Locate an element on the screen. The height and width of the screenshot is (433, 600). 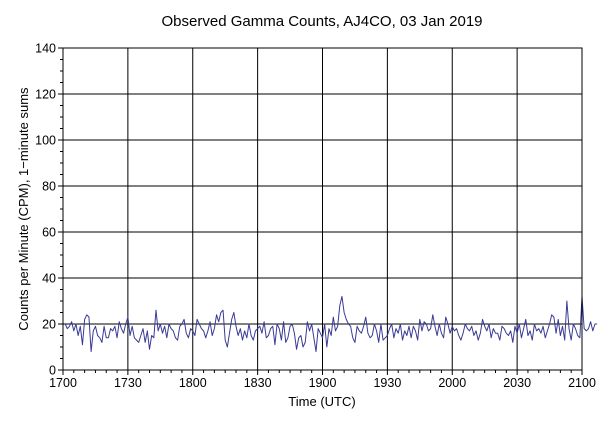
y-tick-label: 140 is located at coordinates (45, 49).